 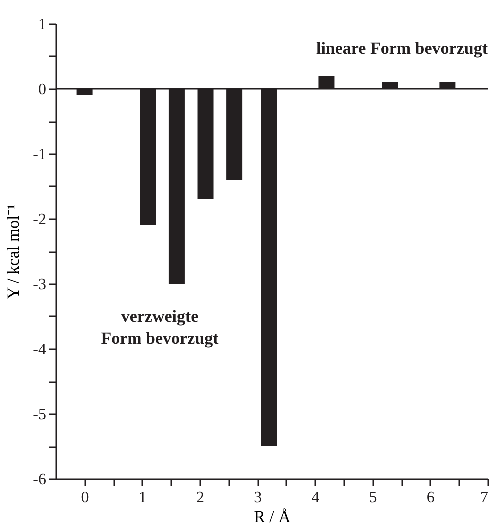 What do you see at coordinates (200, 498) in the screenshot?
I see `x-tick-label: 2` at bounding box center [200, 498].